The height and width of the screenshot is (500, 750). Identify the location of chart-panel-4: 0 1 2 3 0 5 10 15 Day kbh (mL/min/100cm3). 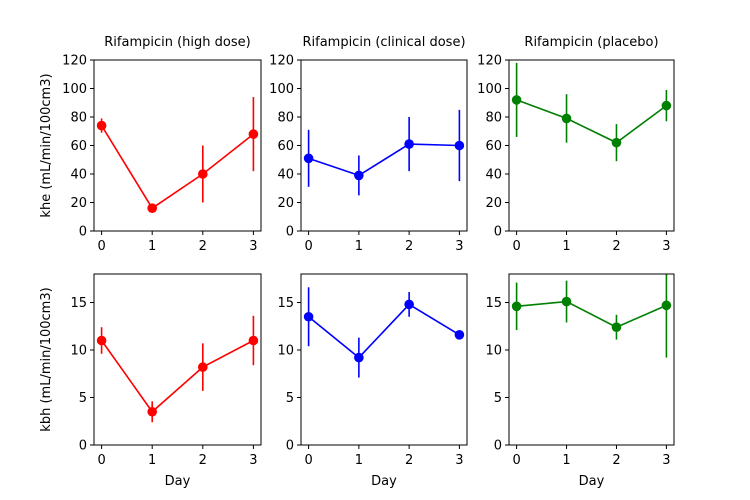
(150, 381).